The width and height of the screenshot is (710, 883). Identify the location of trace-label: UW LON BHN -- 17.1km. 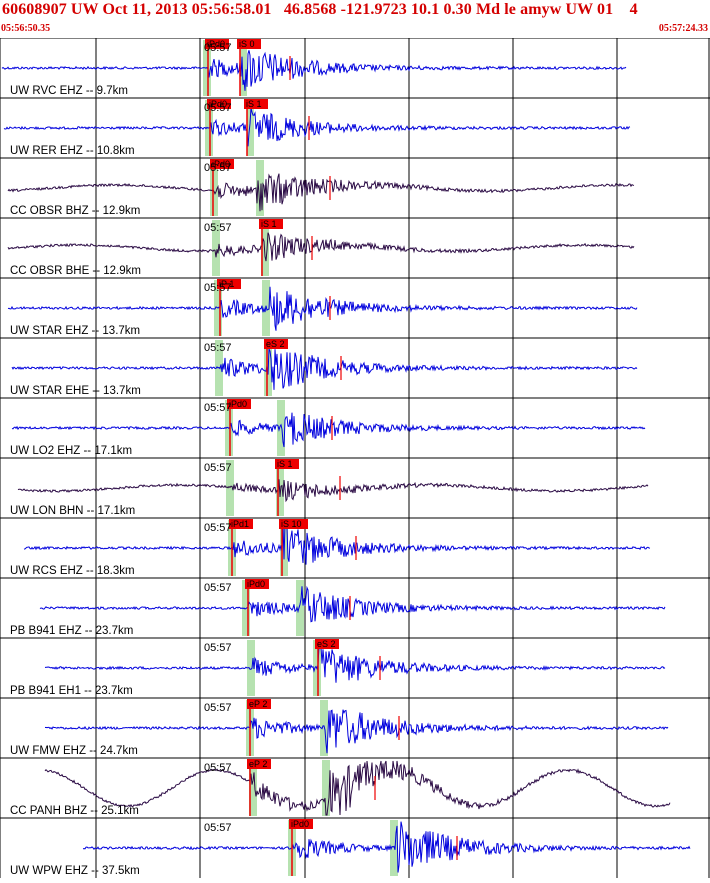
(72, 511).